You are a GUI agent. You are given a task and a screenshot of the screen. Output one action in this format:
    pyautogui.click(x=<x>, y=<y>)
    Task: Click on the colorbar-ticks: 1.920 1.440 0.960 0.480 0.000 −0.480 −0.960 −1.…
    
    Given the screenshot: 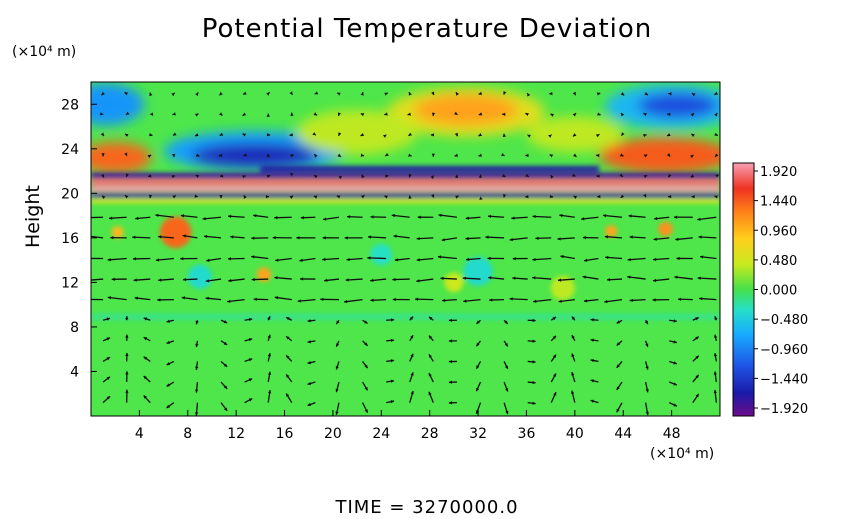 What is the action you would take?
    pyautogui.click(x=781, y=291)
    